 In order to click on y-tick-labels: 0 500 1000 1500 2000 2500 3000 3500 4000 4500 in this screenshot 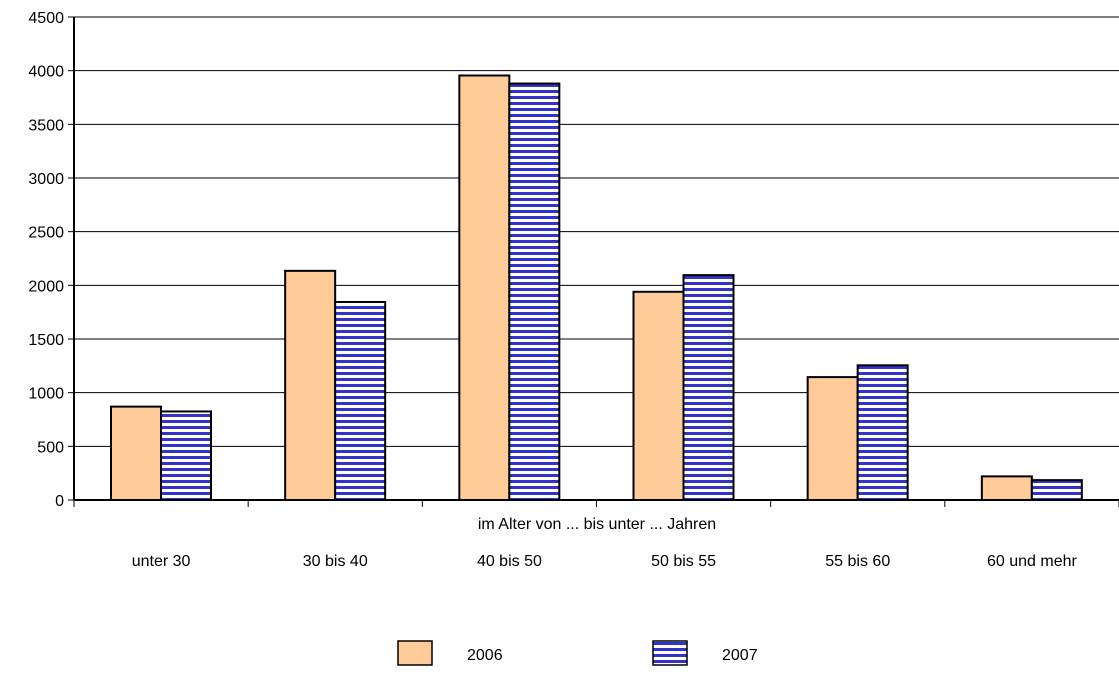, I will do `click(46, 260)`.